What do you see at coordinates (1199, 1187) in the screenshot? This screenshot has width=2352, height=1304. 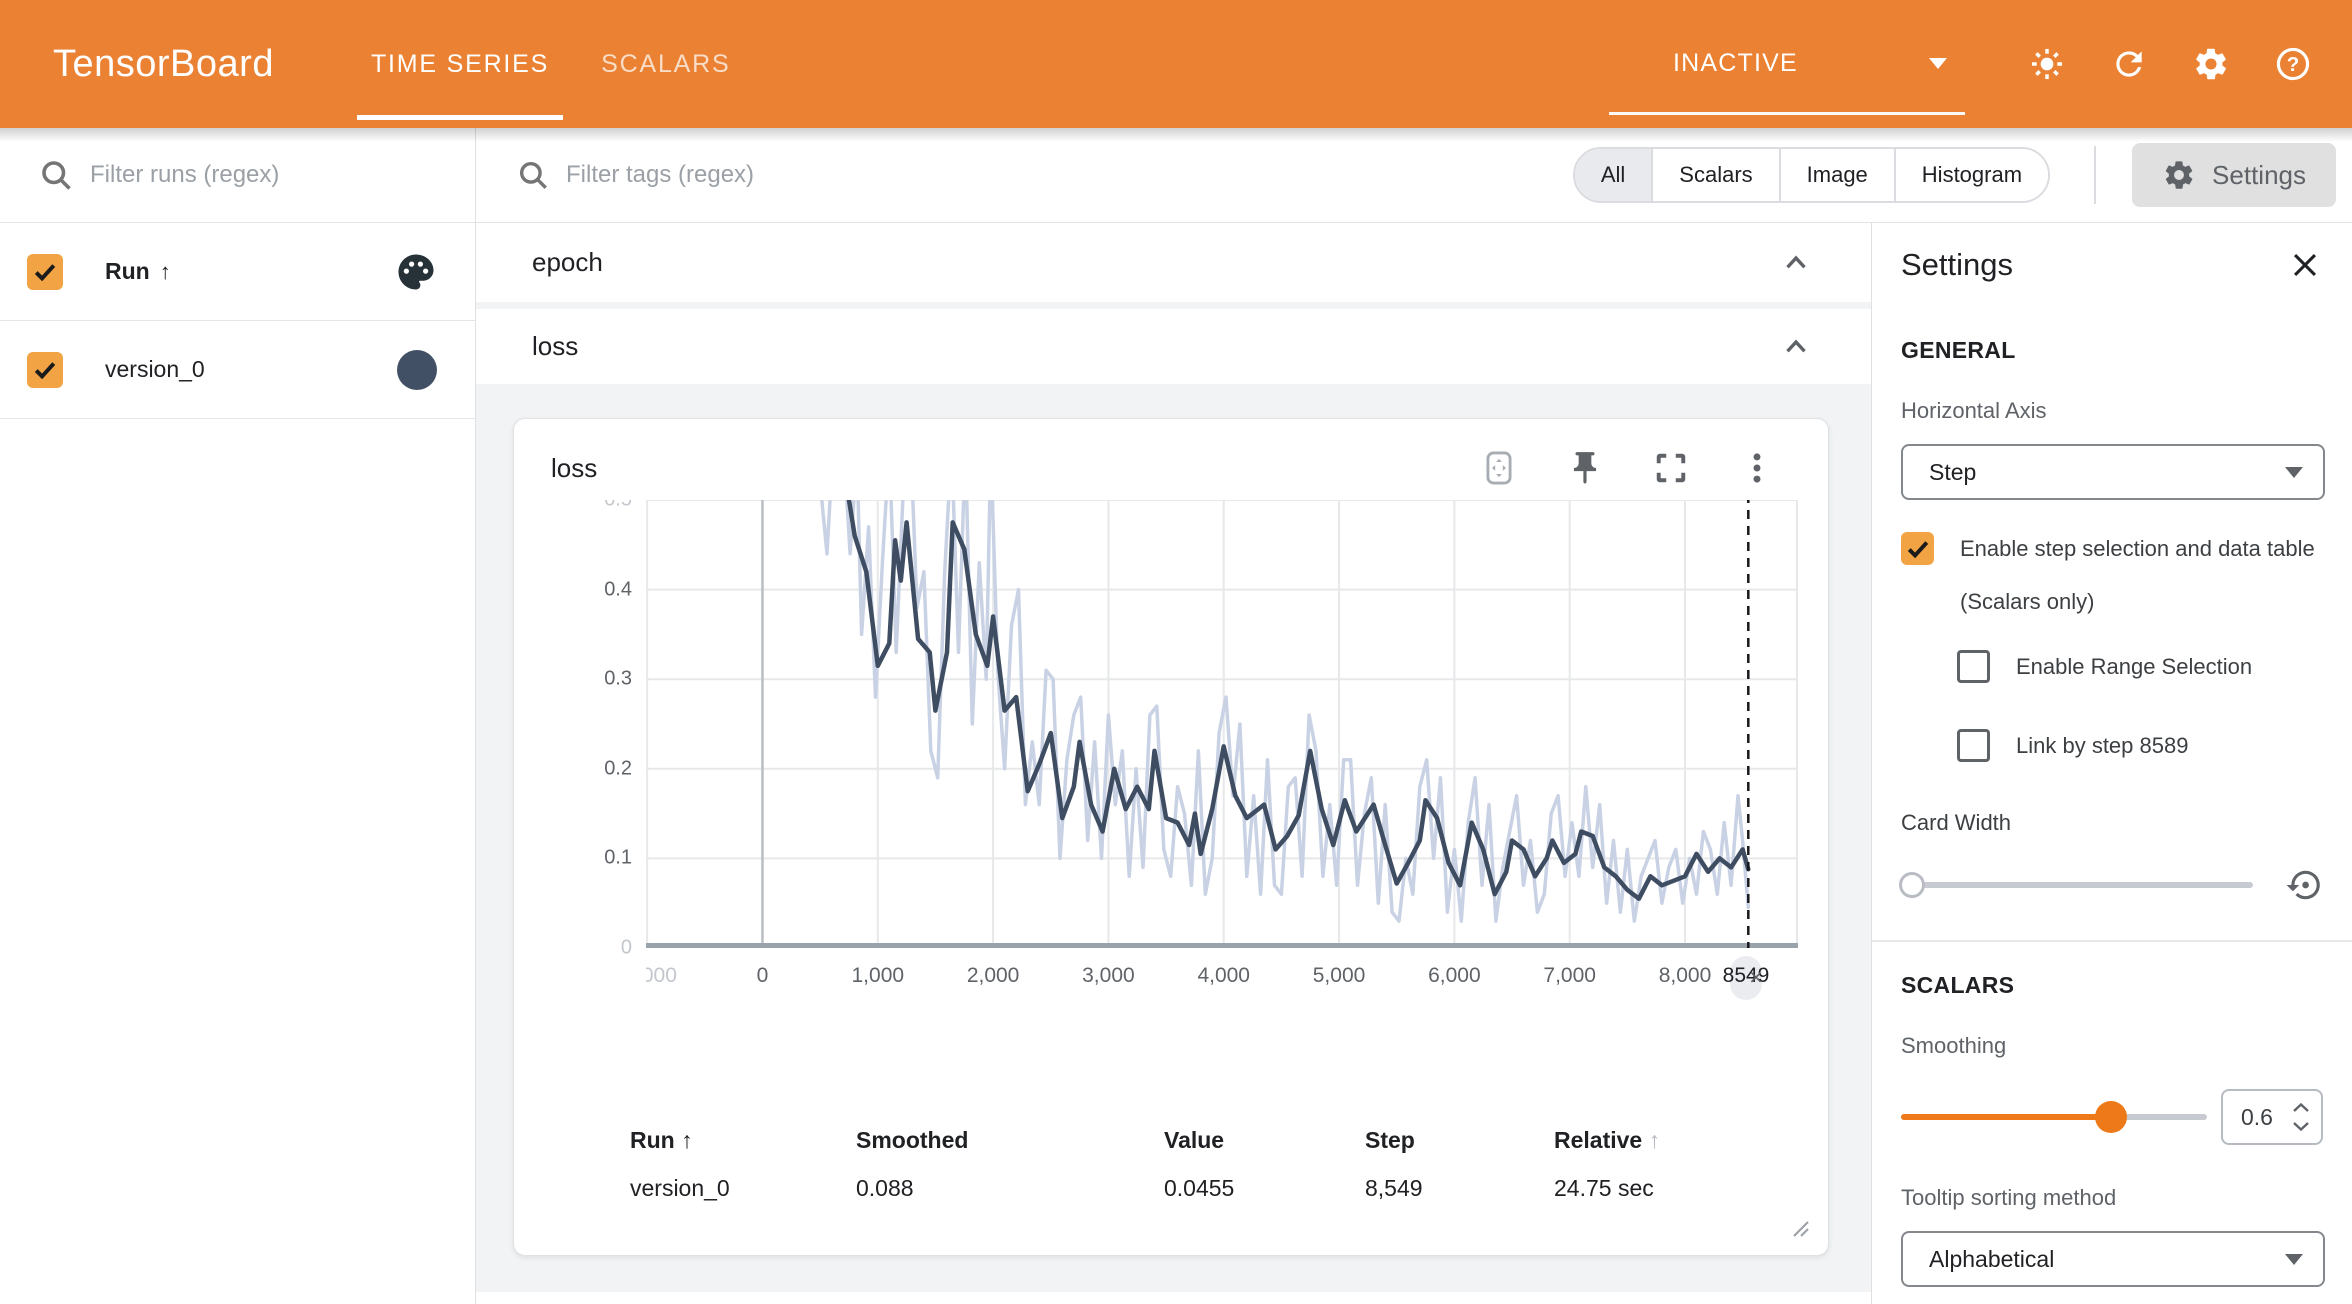 I see `cell-value: 0.0455` at bounding box center [1199, 1187].